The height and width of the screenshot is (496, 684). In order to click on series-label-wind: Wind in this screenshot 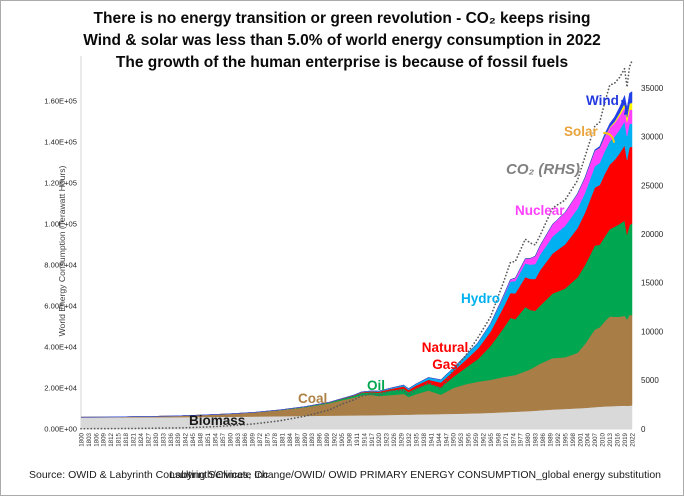, I will do `click(602, 100)`.